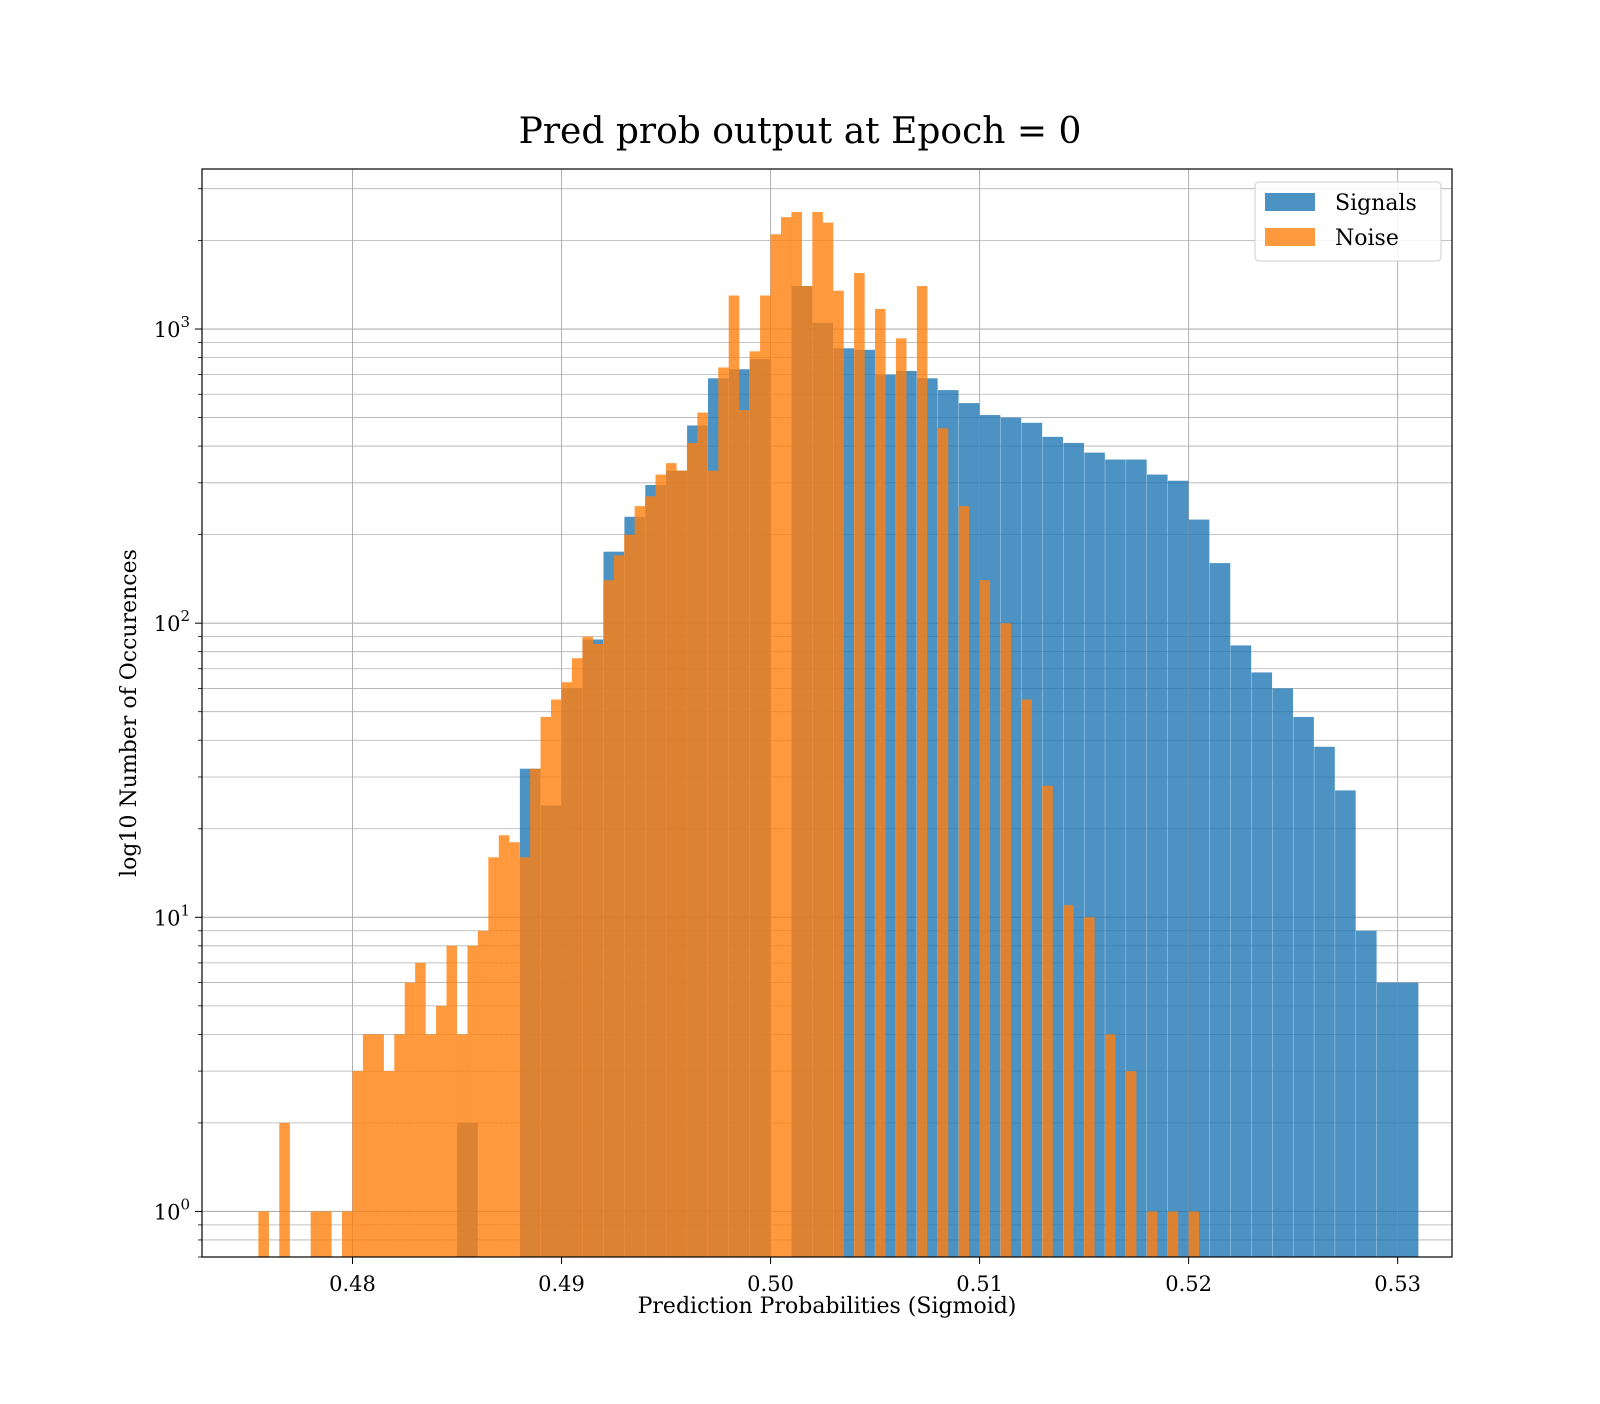 This screenshot has height=1404, width=1600. Describe the element at coordinates (172, 915) in the screenshot. I see `y-tick-label: 10¹` at that location.